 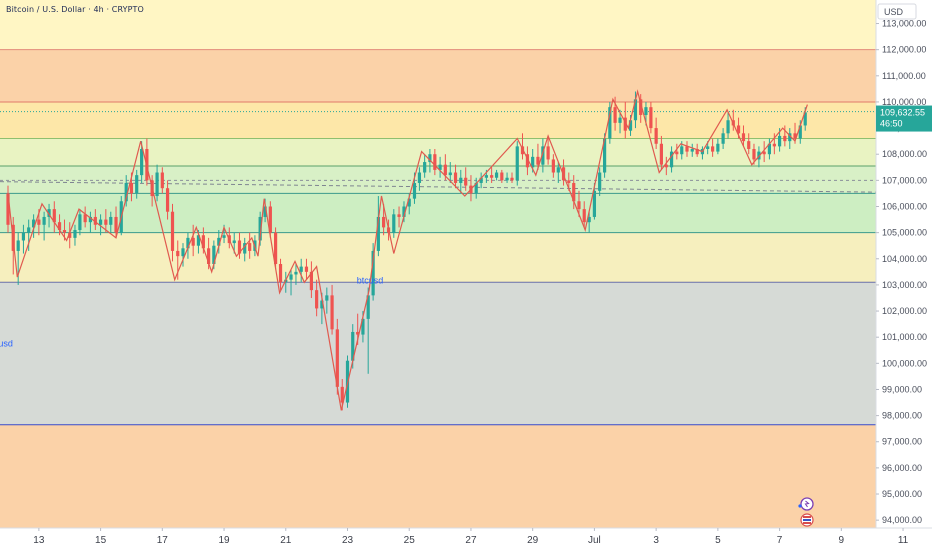 What do you see at coordinates (904, 50) in the screenshot?
I see `price-tick-label: 112,000.00` at bounding box center [904, 50].